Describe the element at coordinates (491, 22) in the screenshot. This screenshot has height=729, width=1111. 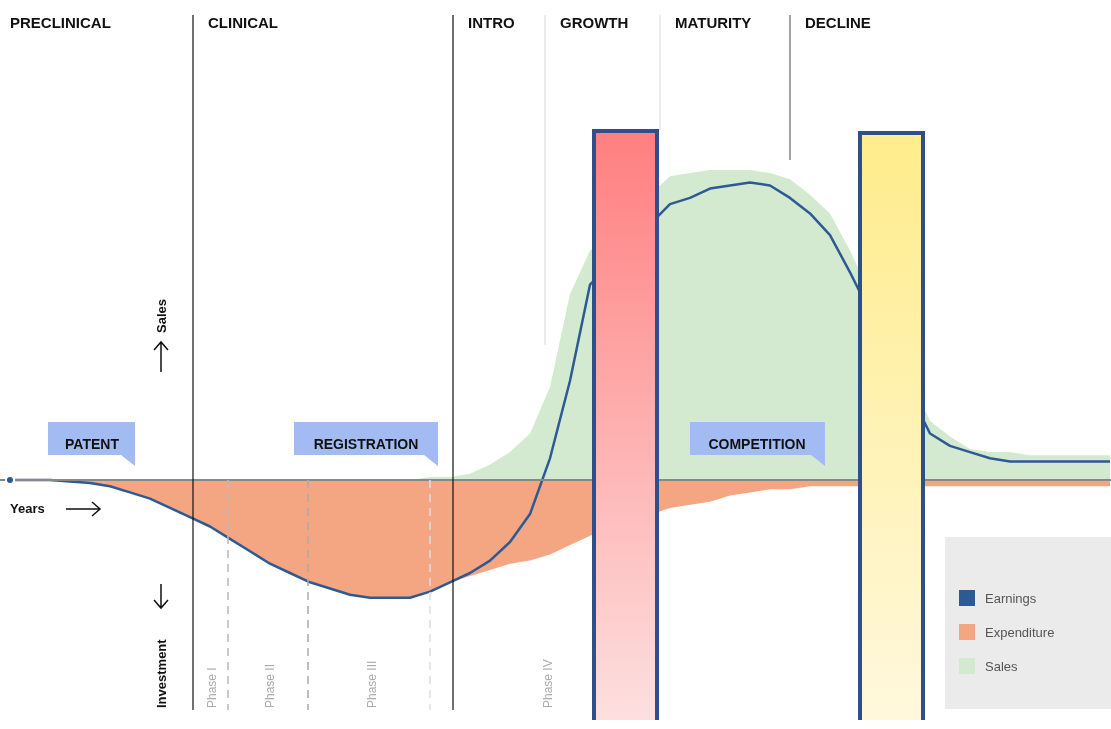
I see `text: INTRO` at that location.